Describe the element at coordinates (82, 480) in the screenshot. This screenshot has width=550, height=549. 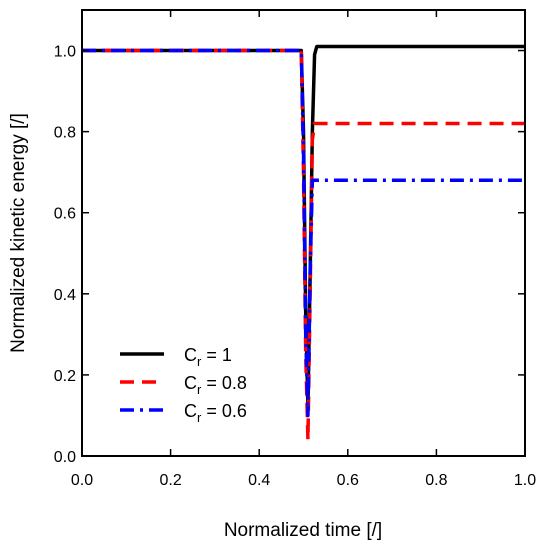
I see `x-tick-label: 0.0` at that location.